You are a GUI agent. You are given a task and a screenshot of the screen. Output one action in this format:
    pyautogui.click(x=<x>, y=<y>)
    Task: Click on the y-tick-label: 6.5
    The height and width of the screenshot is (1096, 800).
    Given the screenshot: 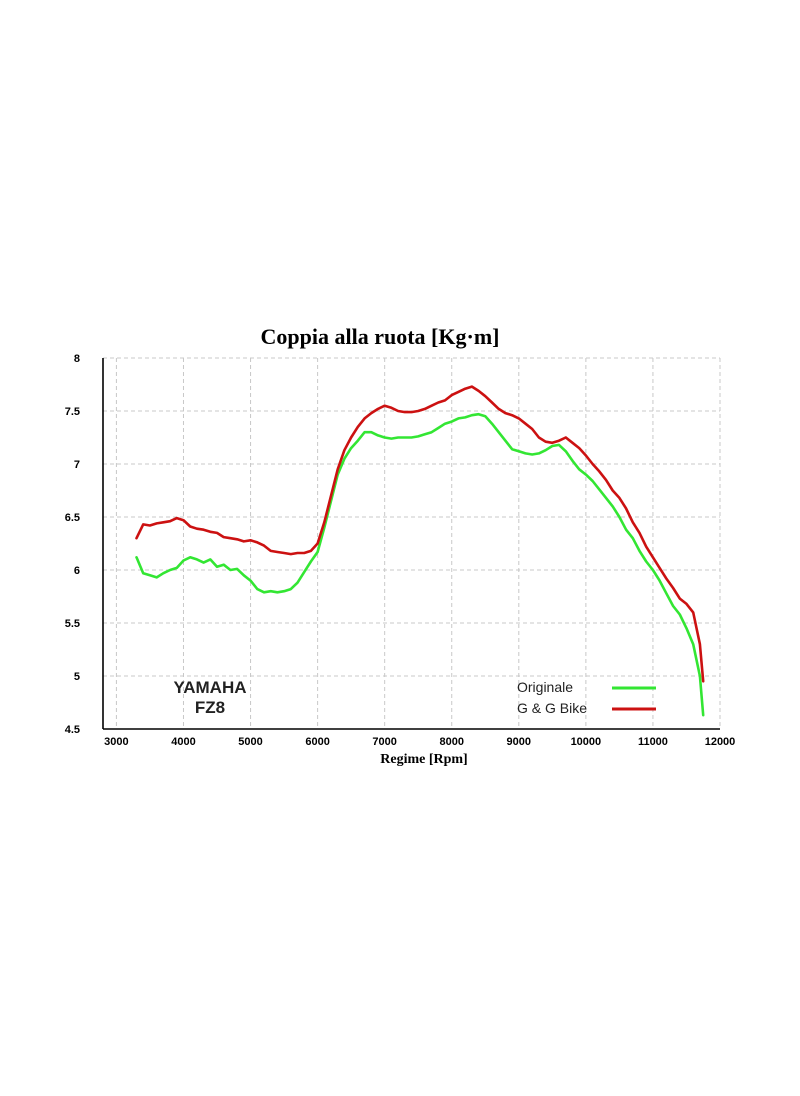 What is the action you would take?
    pyautogui.click(x=72, y=518)
    